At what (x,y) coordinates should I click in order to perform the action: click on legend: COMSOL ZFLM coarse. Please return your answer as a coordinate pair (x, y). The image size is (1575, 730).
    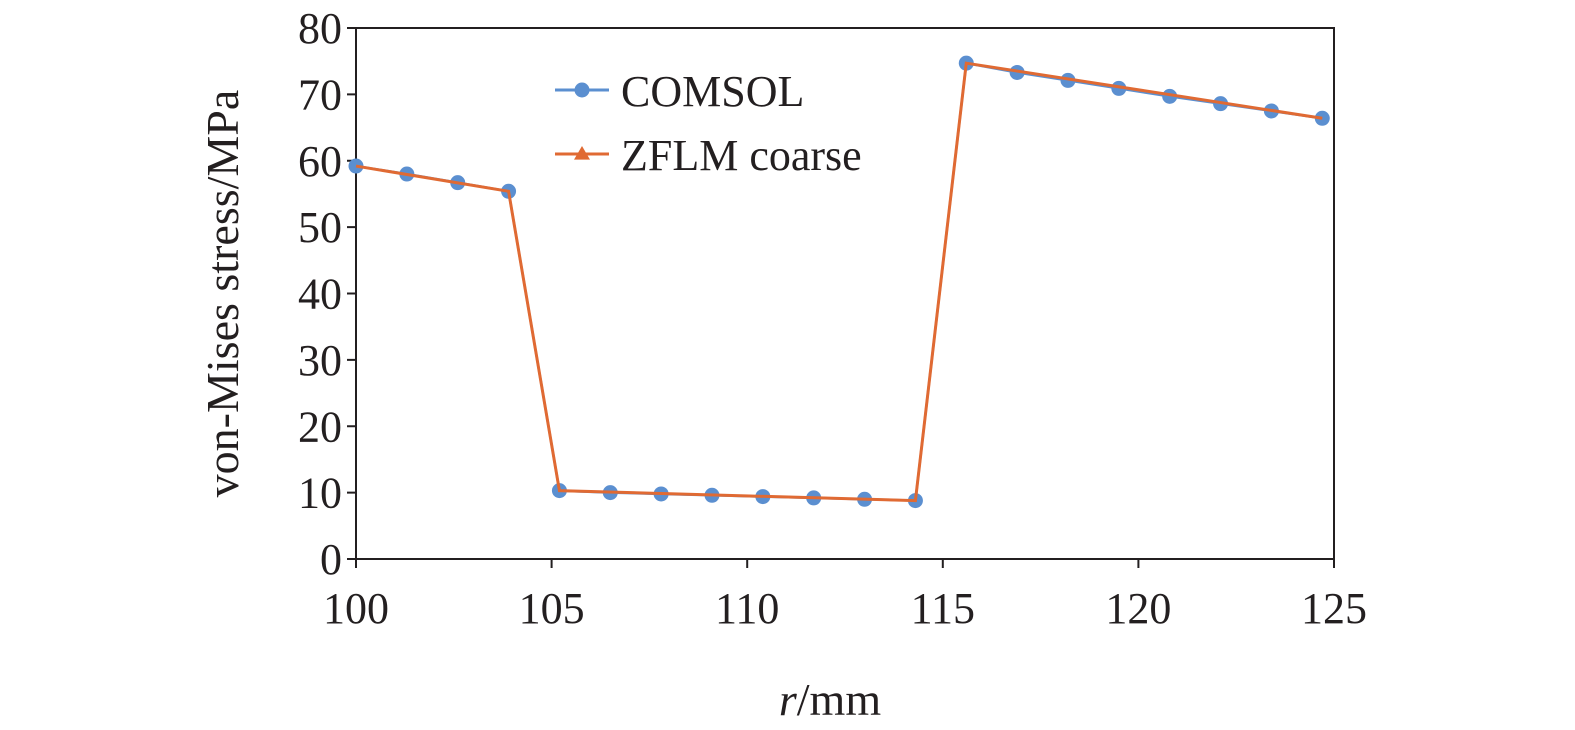
    Looking at the image, I should click on (708, 123).